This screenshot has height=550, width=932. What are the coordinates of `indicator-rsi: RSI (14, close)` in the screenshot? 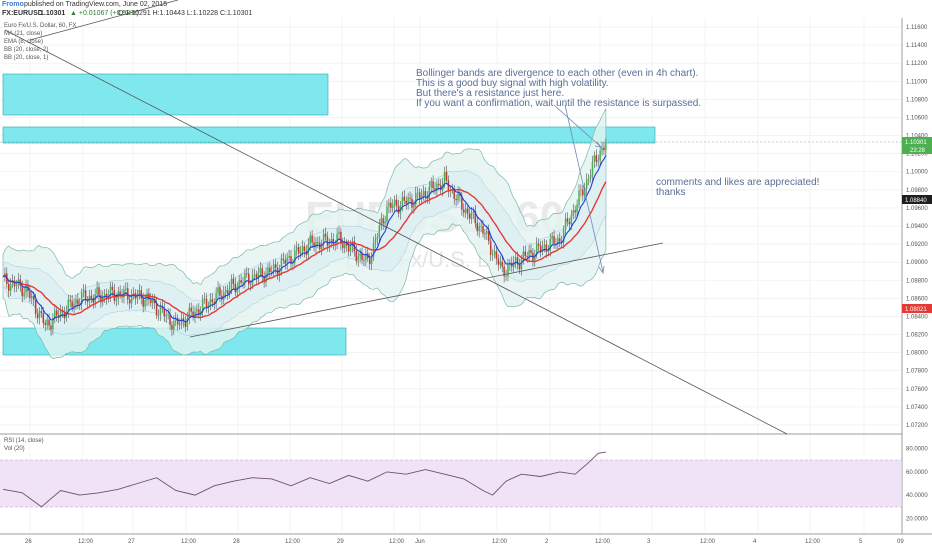 It's located at (24, 441).